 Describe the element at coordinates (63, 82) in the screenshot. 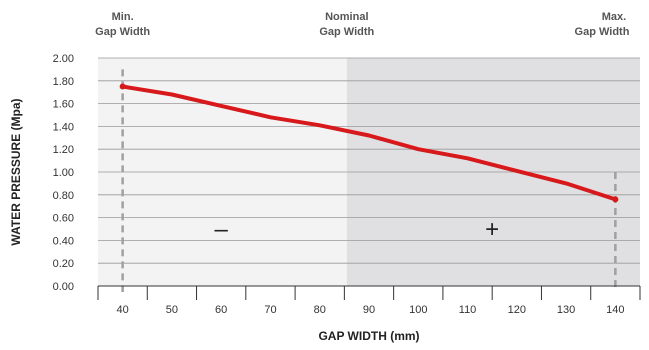

I see `y-tick-label: 1.80` at that location.